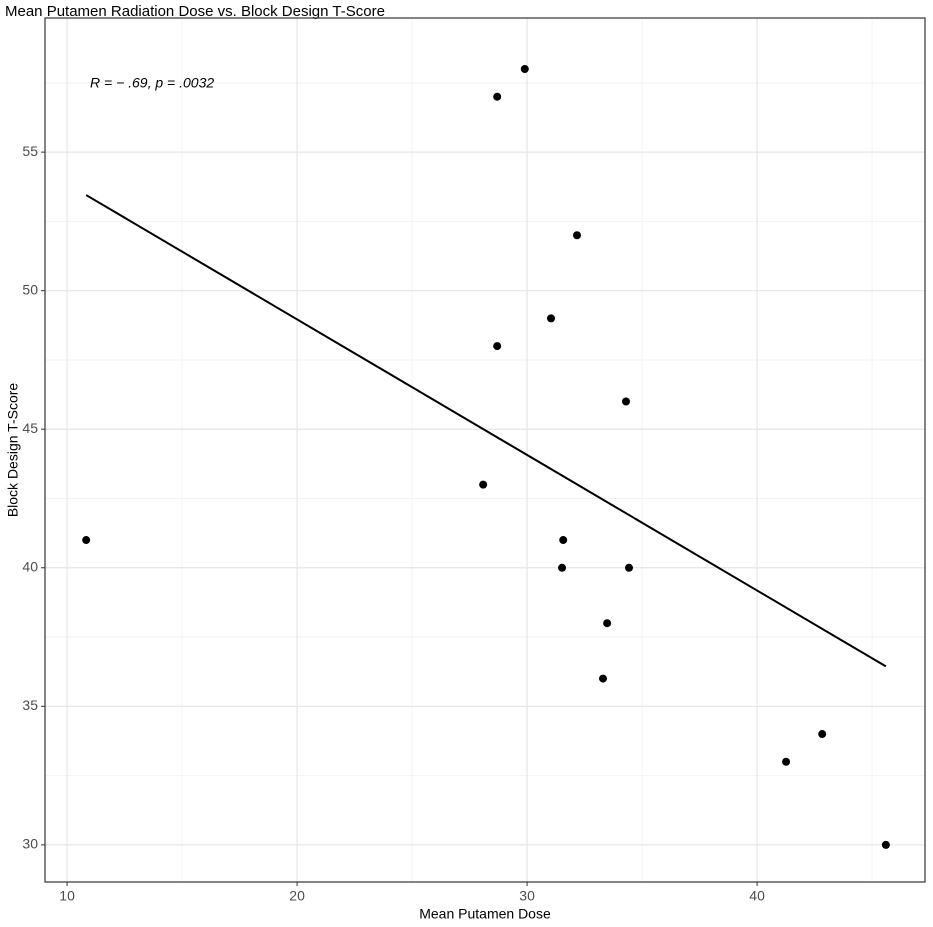 The width and height of the screenshot is (933, 927). Describe the element at coordinates (67, 896) in the screenshot. I see `x-tick-label: 10` at that location.